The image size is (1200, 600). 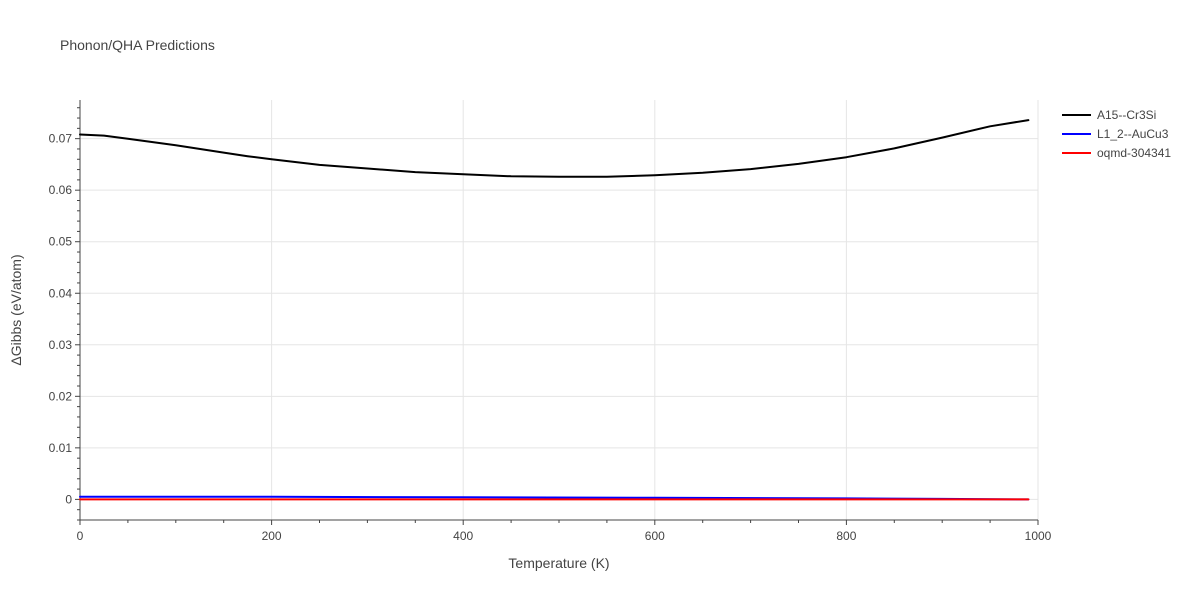 What do you see at coordinates (558, 563) in the screenshot?
I see `x-axis-title: Temperature (K)` at bounding box center [558, 563].